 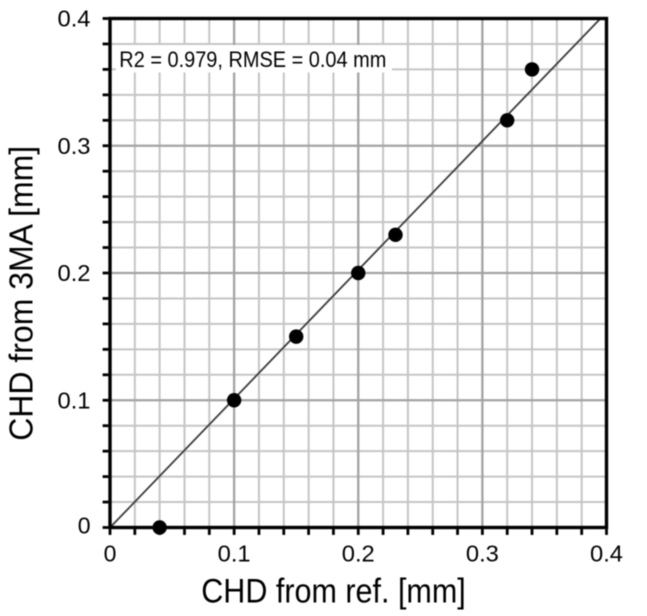 What do you see at coordinates (21, 293) in the screenshot?
I see `svg-text: CHD from 3MA [mm]` at bounding box center [21, 293].